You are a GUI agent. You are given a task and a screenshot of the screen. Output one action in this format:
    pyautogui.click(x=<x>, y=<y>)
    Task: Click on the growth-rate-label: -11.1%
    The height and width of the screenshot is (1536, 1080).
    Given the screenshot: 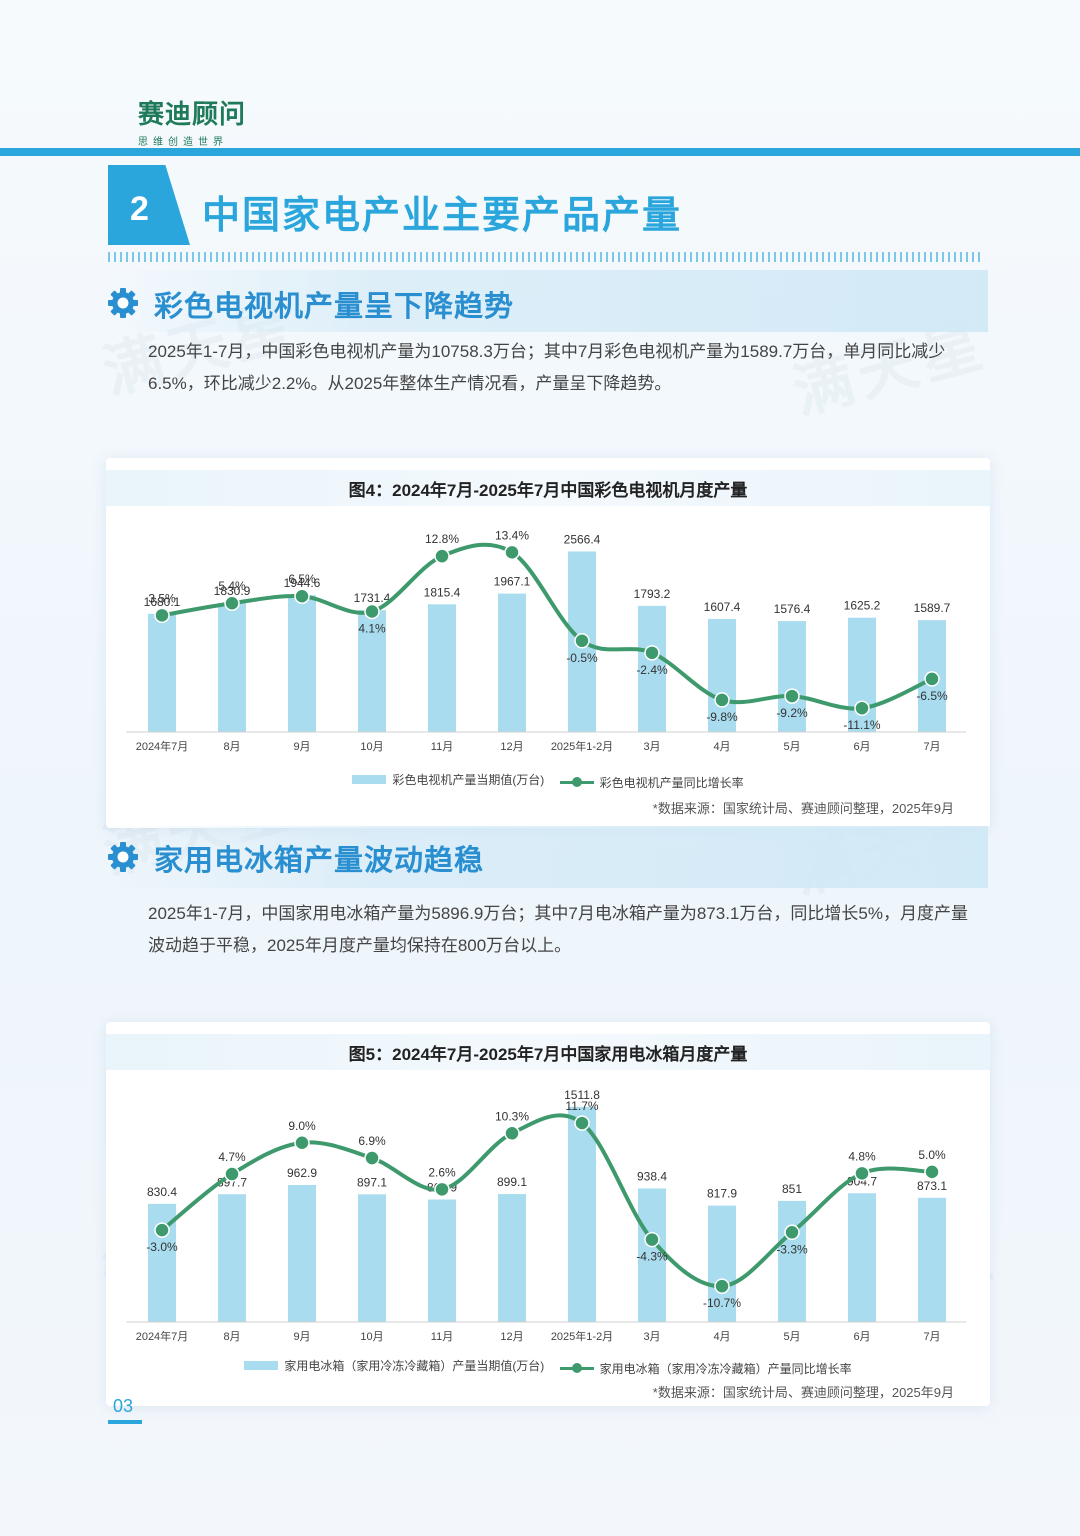 What is the action you would take?
    pyautogui.click(x=861, y=725)
    